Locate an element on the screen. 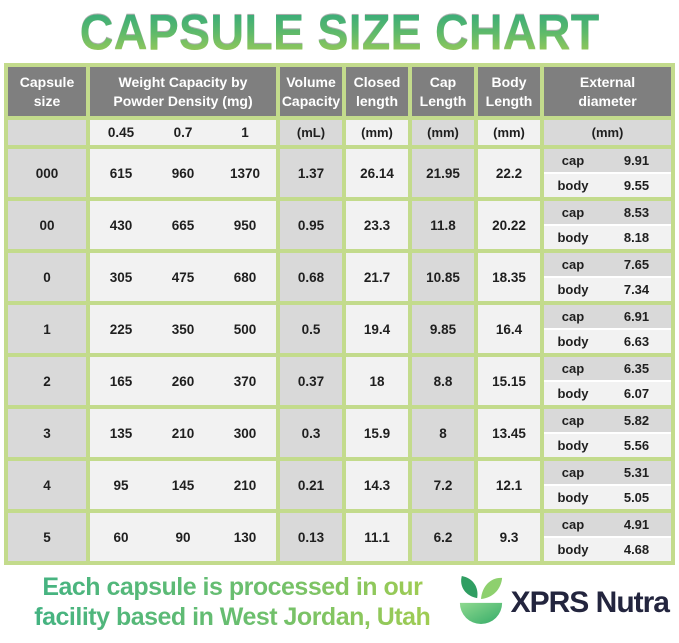 Image resolution: width=679 pixels, height=643 pixels. weight-capacity-cell: 165 260 370 is located at coordinates (183, 381).